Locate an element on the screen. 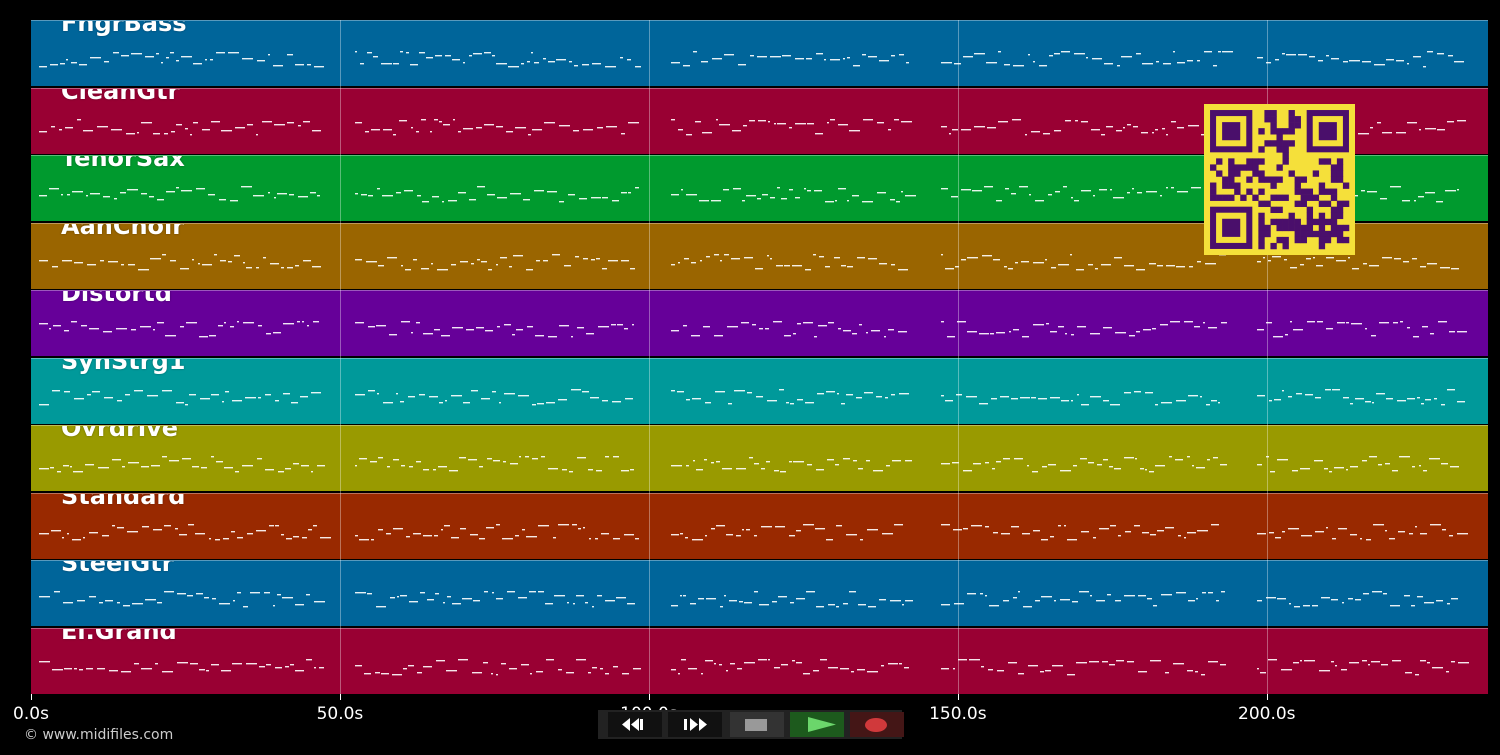 Image resolution: width=1500 pixels, height=755 pixels. stop-icon is located at coordinates (757, 724).